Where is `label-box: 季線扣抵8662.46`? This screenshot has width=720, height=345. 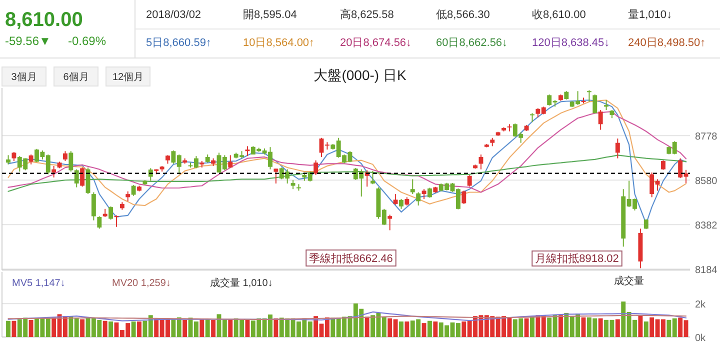 label-box: 季線扣抵8662.46 is located at coordinates (351, 258).